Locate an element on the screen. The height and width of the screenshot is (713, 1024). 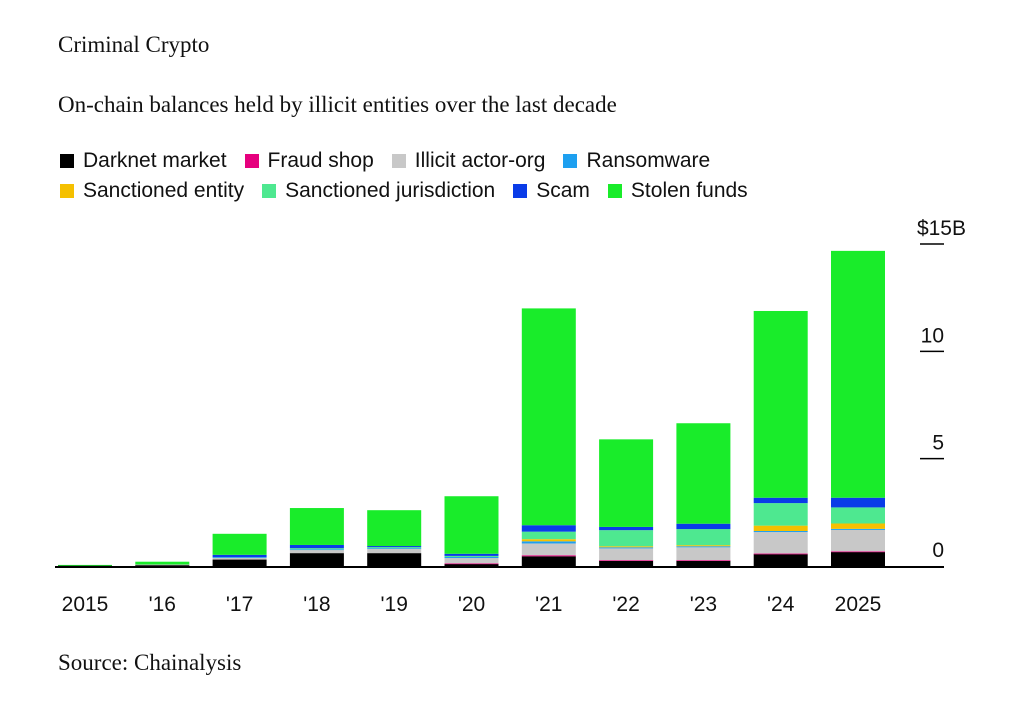
legend-item-stolen-funds: Stolen funds is located at coordinates (677, 191).